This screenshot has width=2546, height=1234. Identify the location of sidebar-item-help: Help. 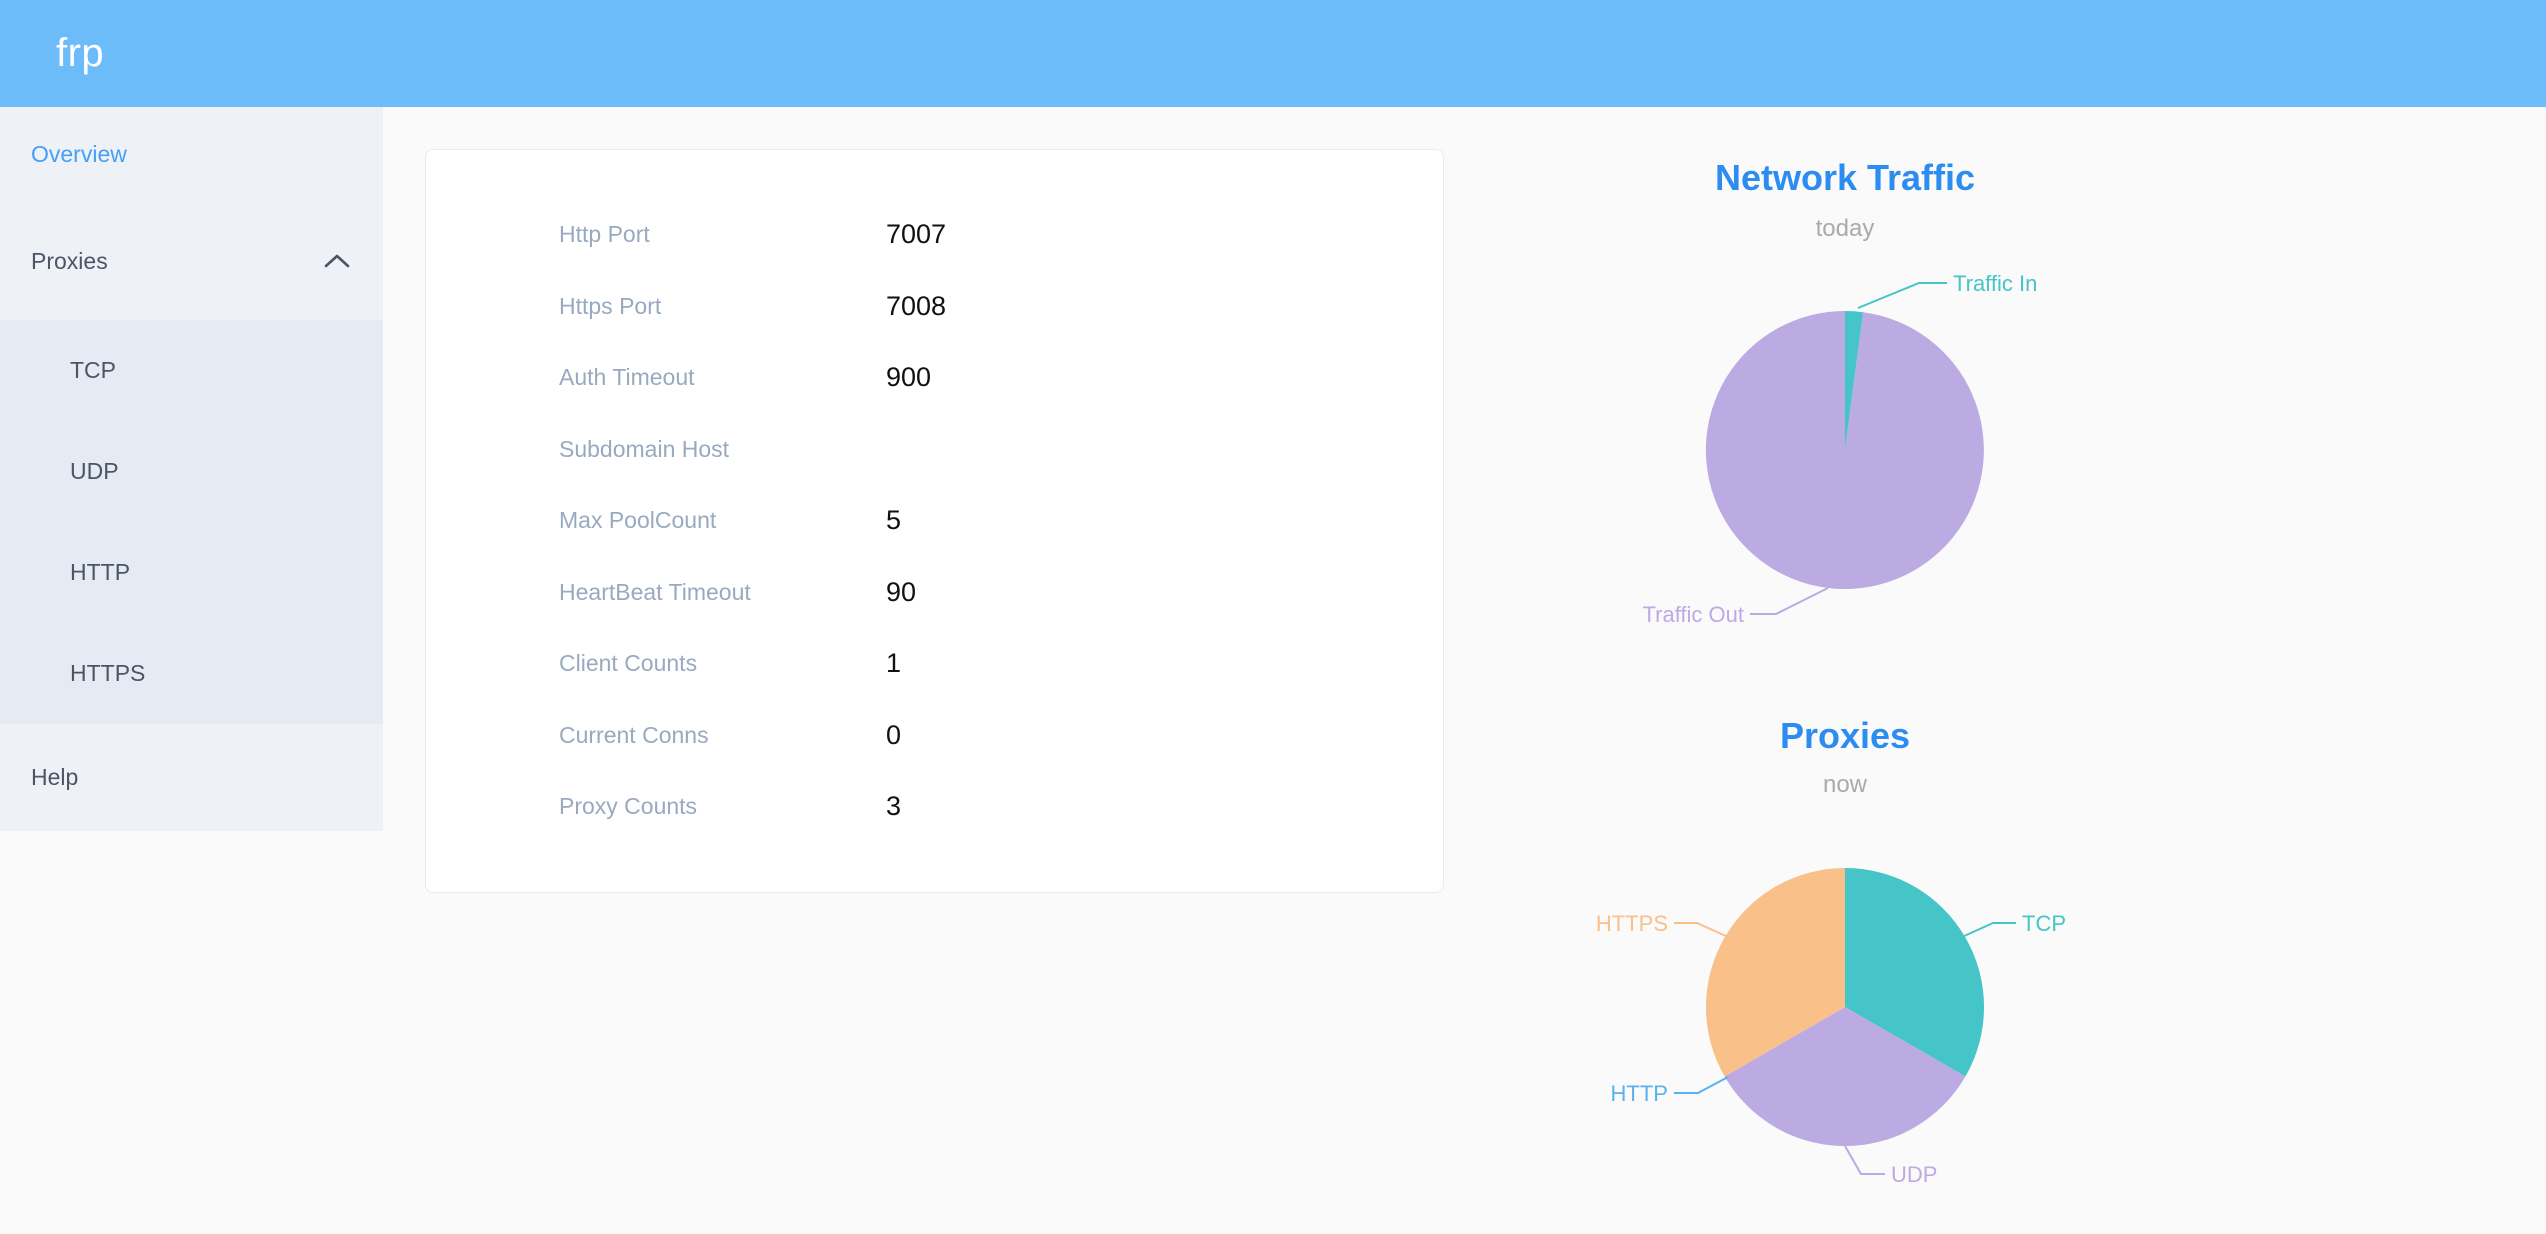
(191, 777).